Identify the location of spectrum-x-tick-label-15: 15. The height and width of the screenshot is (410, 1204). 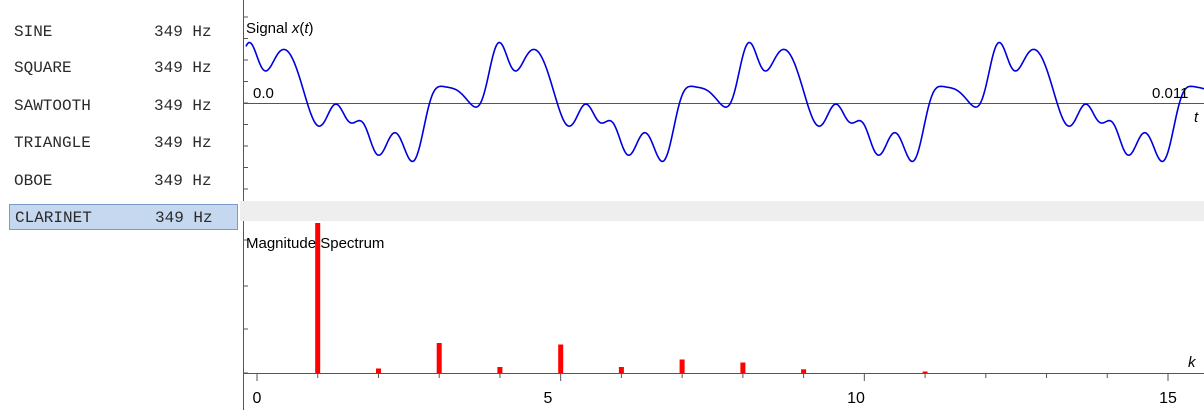
(1168, 398).